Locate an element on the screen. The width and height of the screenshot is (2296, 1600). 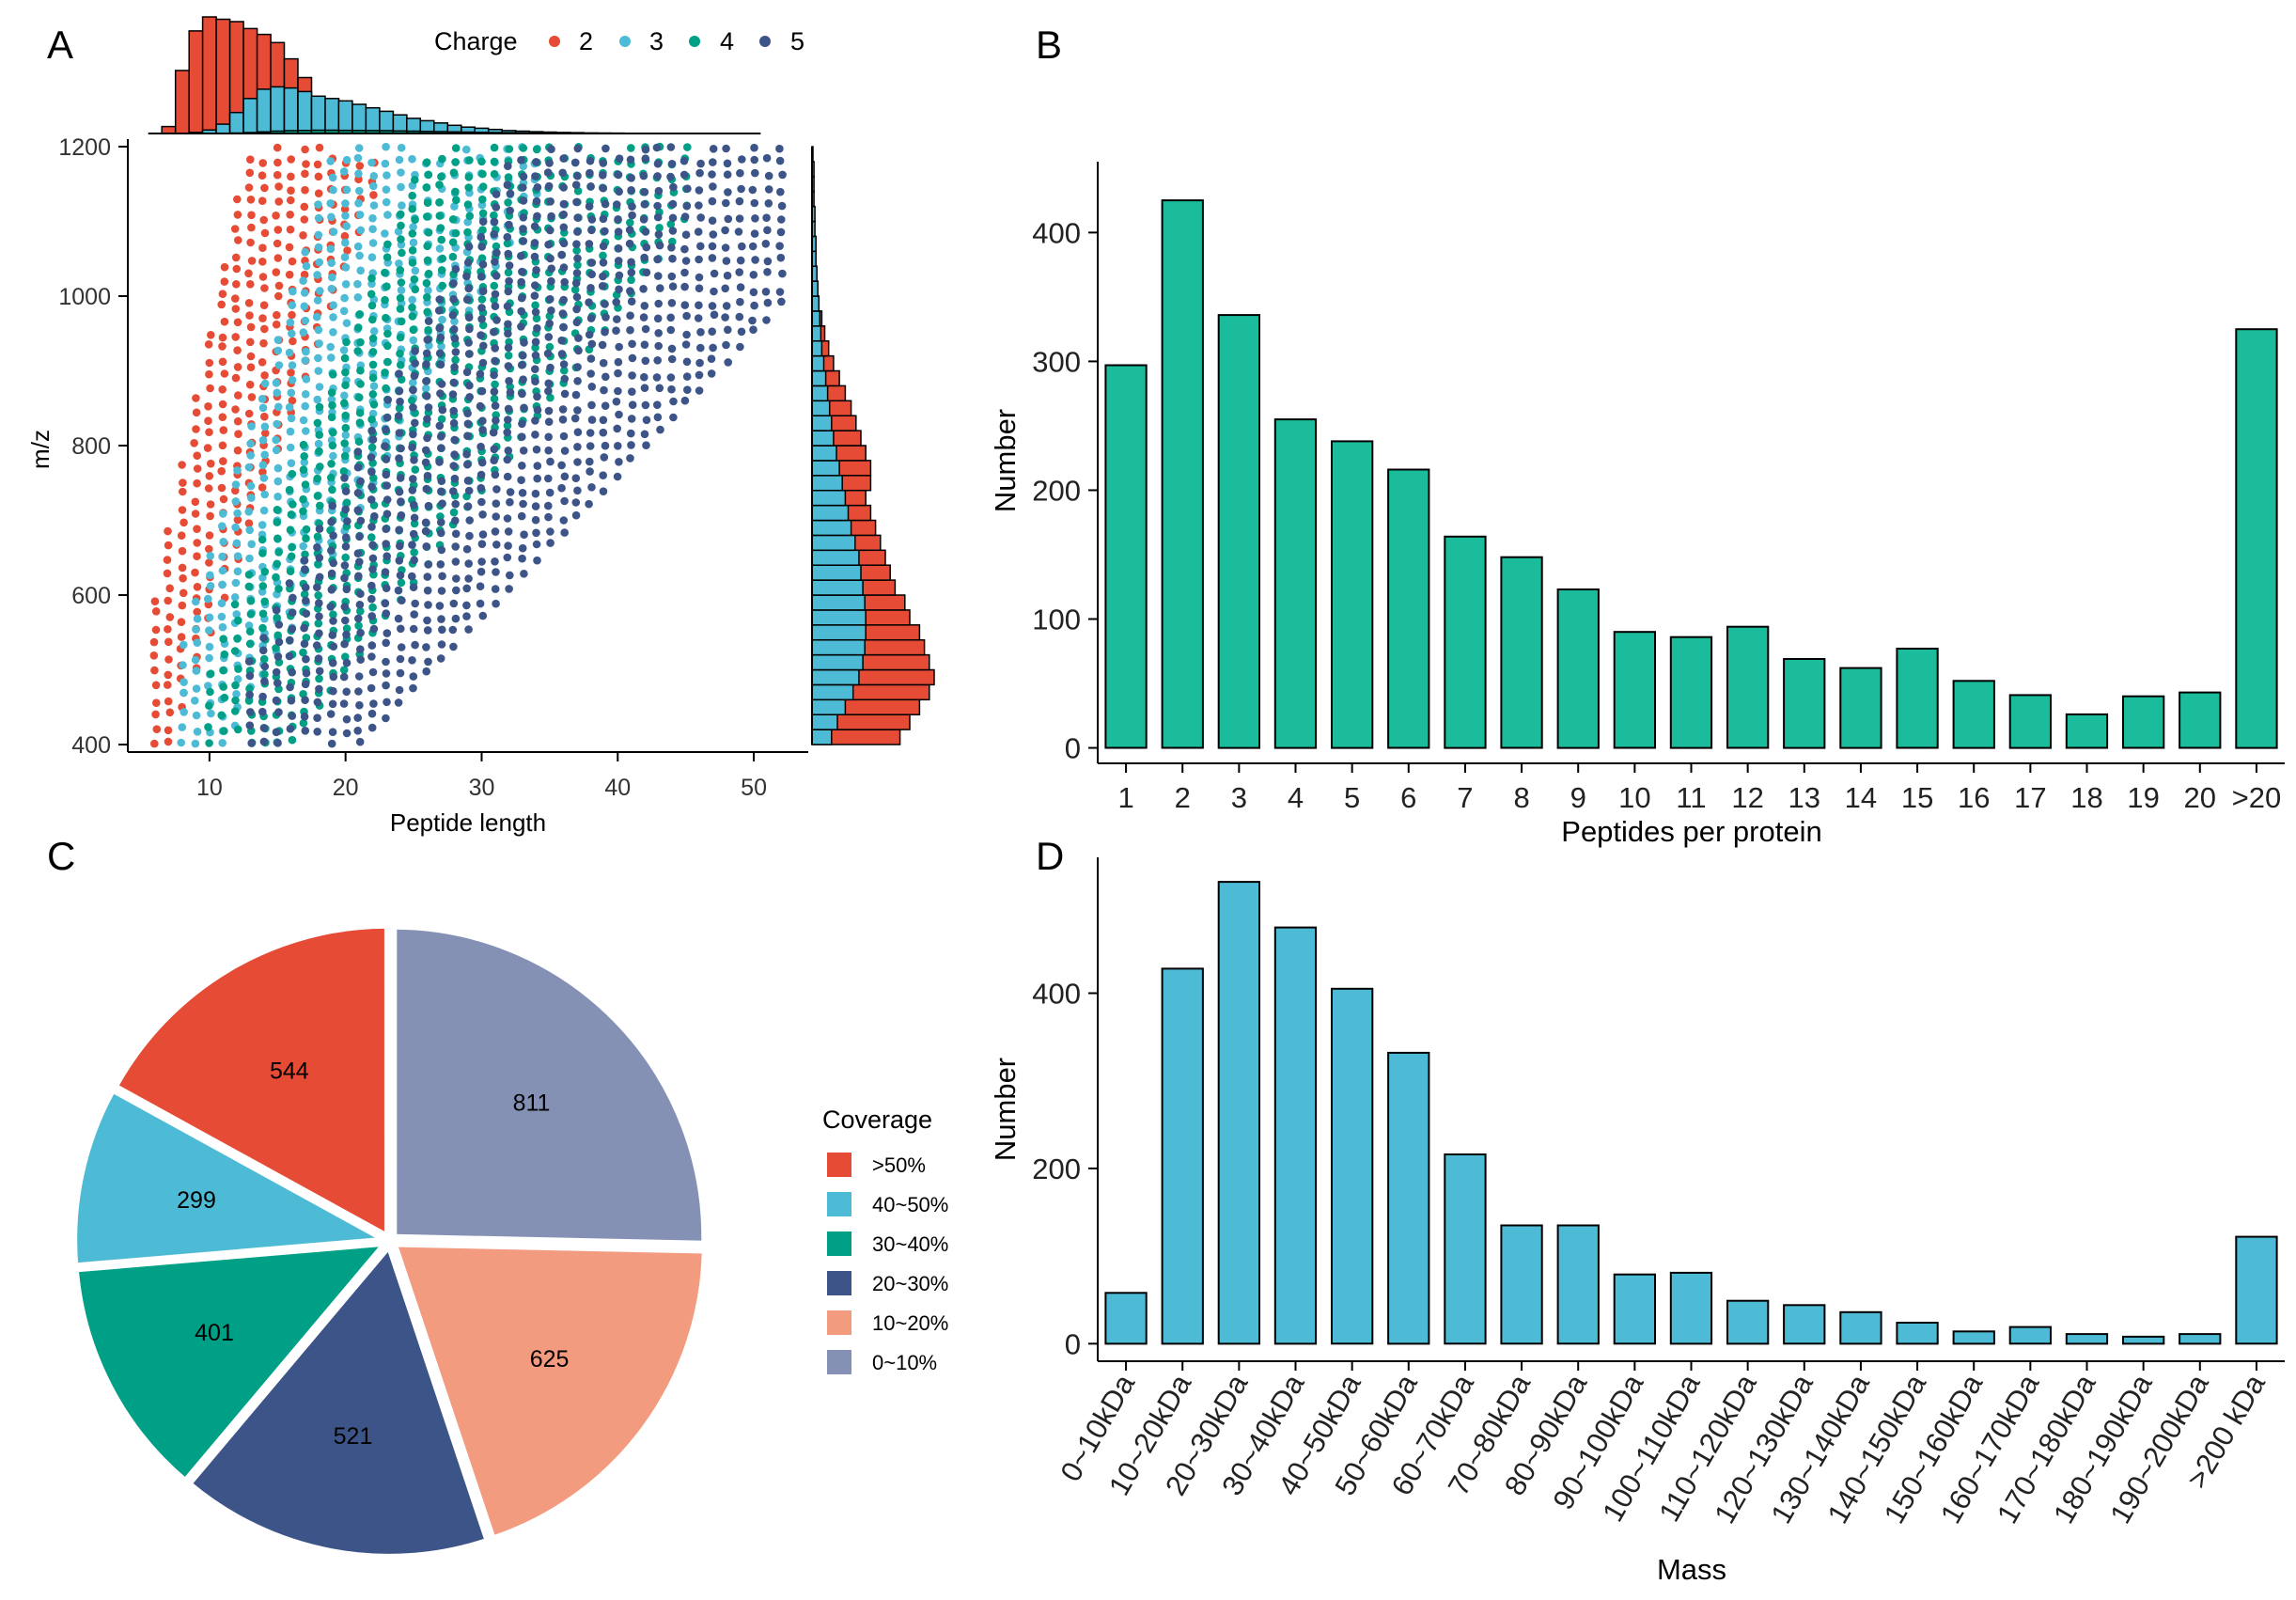
peptides-bar is located at coordinates (1465, 642).